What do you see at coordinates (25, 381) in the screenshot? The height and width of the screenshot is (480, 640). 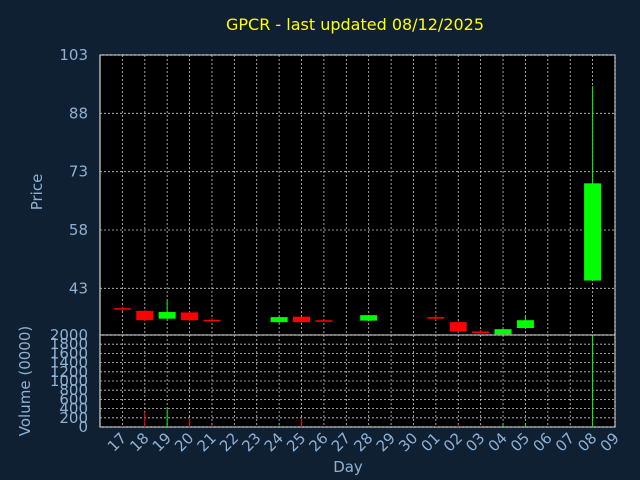 I see `volume-axis-label: Volume (0000)` at bounding box center [25, 381].